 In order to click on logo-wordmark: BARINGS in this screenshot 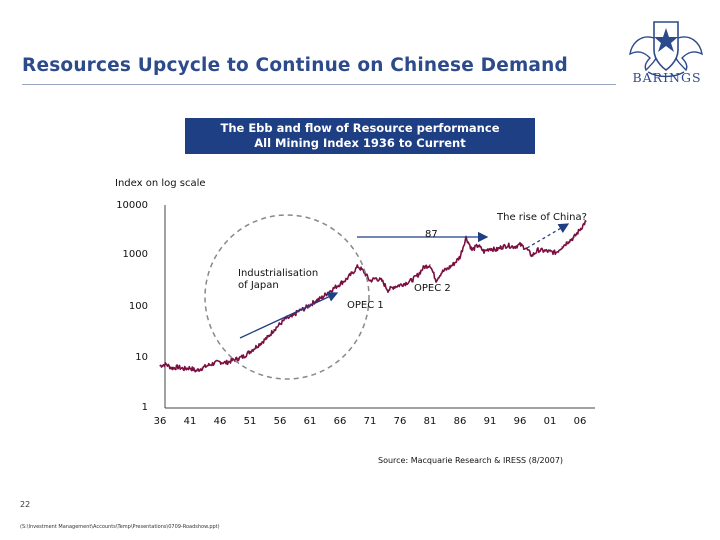, I will do `click(667, 77)`.